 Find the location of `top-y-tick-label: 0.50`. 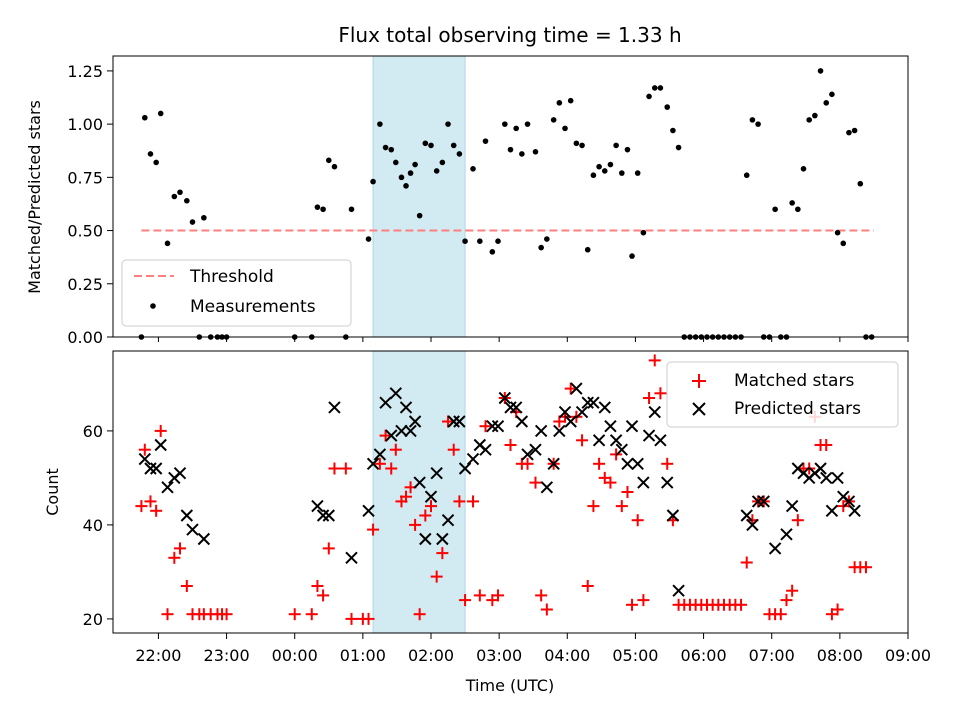

top-y-tick-label: 0.50 is located at coordinates (85, 231).